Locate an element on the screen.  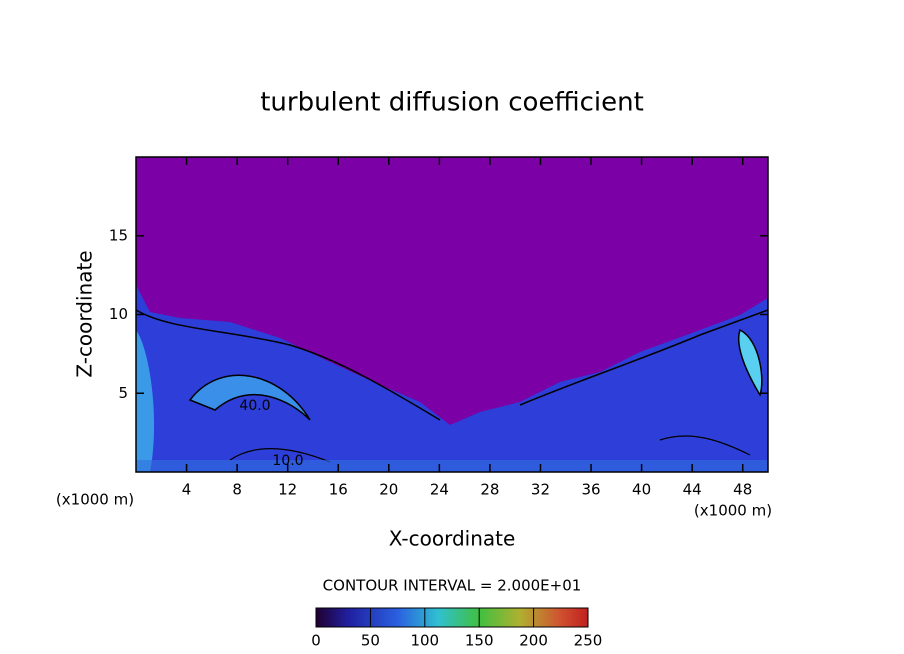
x-tick-label: 20 is located at coordinates (388, 490).